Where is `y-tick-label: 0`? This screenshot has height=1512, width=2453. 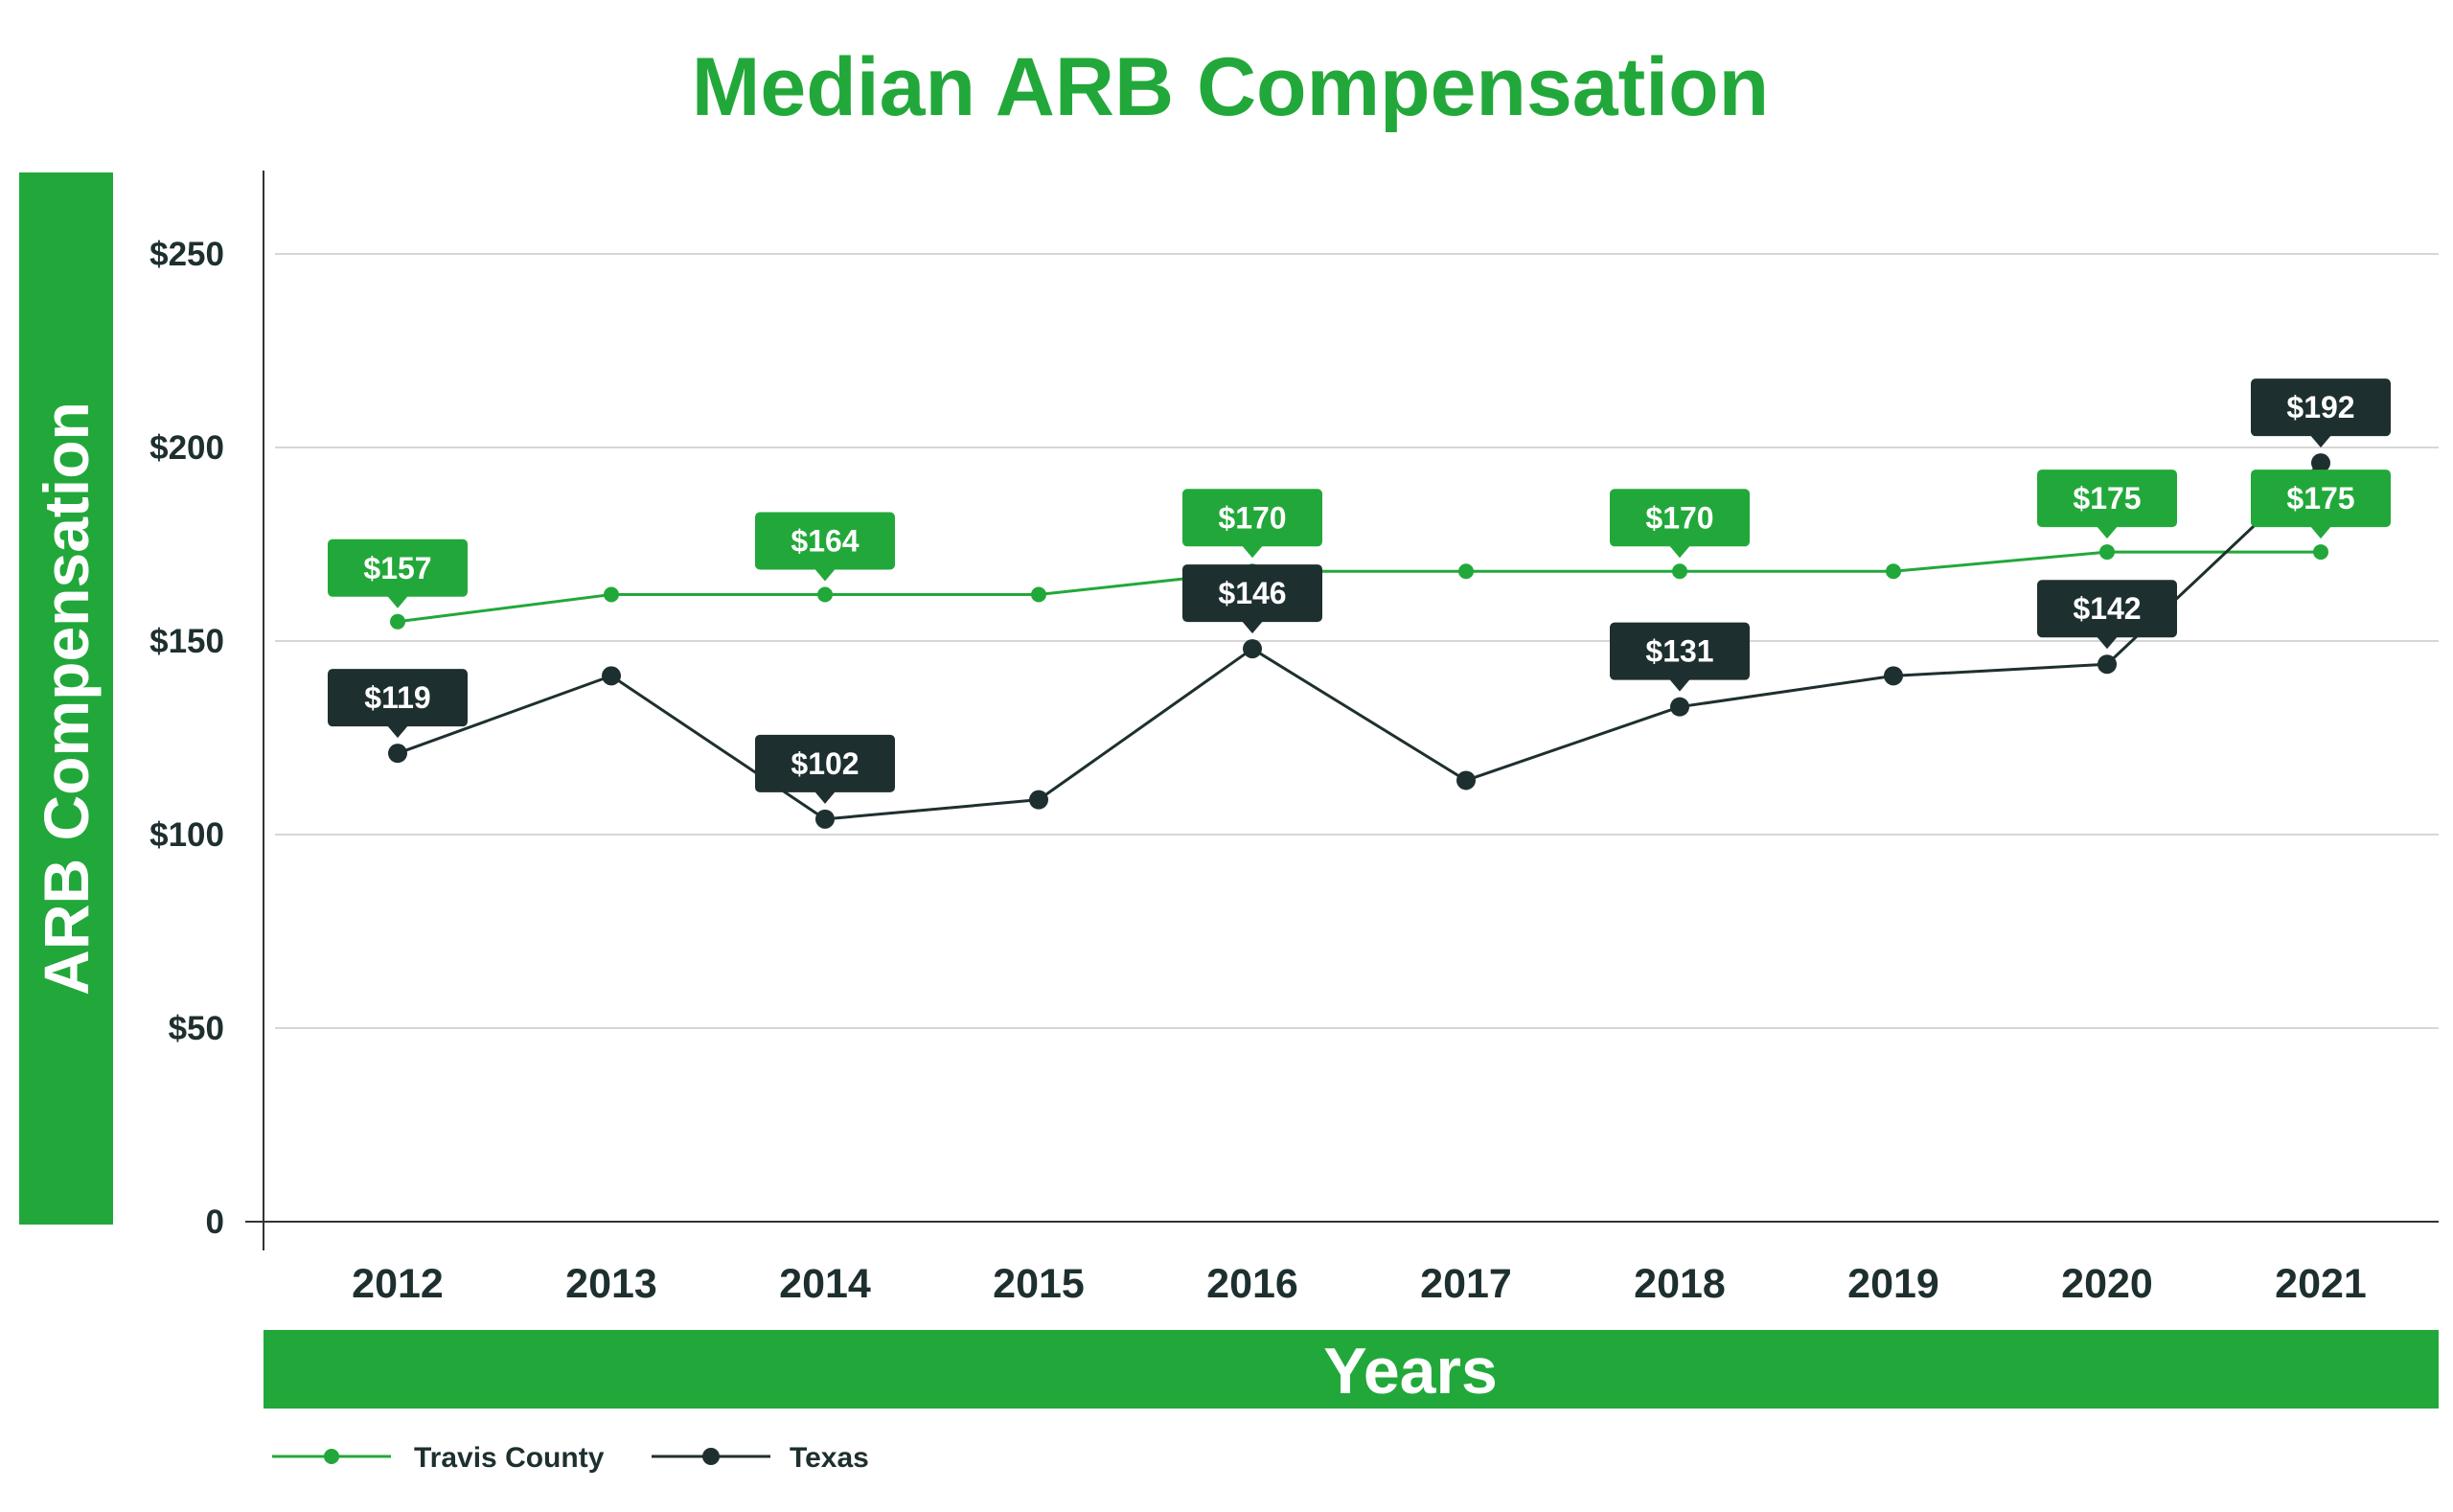 y-tick-label: 0 is located at coordinates (215, 1222).